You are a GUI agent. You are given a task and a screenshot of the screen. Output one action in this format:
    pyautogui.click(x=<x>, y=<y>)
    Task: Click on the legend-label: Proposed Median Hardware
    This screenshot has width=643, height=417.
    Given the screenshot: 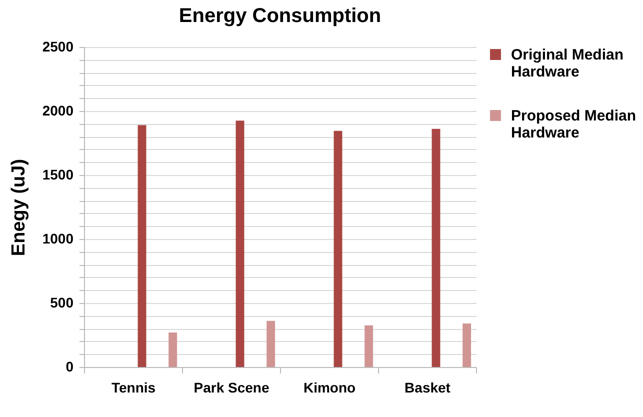 What is the action you would take?
    pyautogui.click(x=573, y=125)
    